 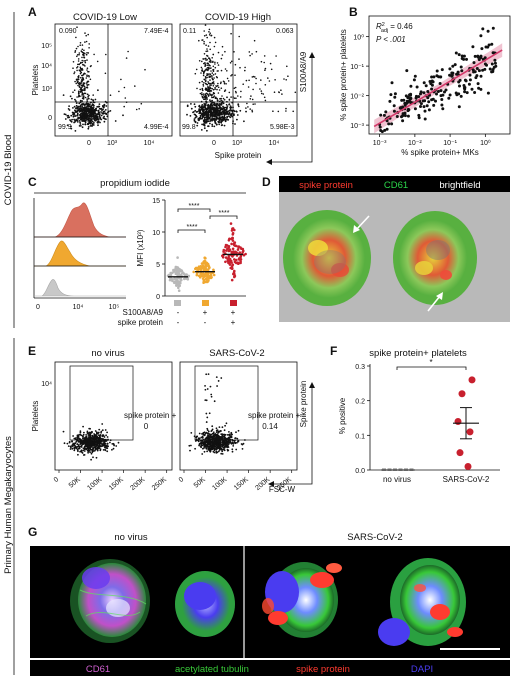 I want to click on panel-e-xtick-label: 0, so click(x=182, y=480).